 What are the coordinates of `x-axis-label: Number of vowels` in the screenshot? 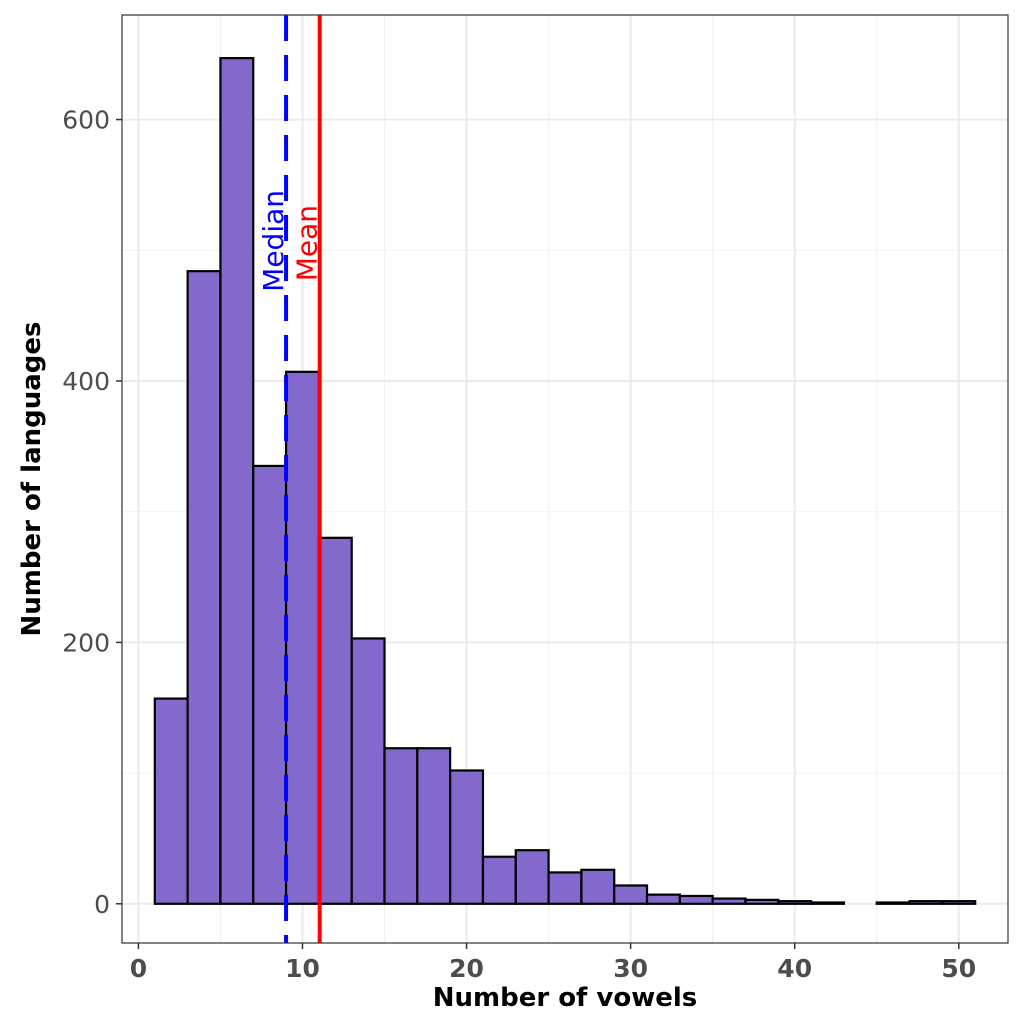 It's located at (565, 998).